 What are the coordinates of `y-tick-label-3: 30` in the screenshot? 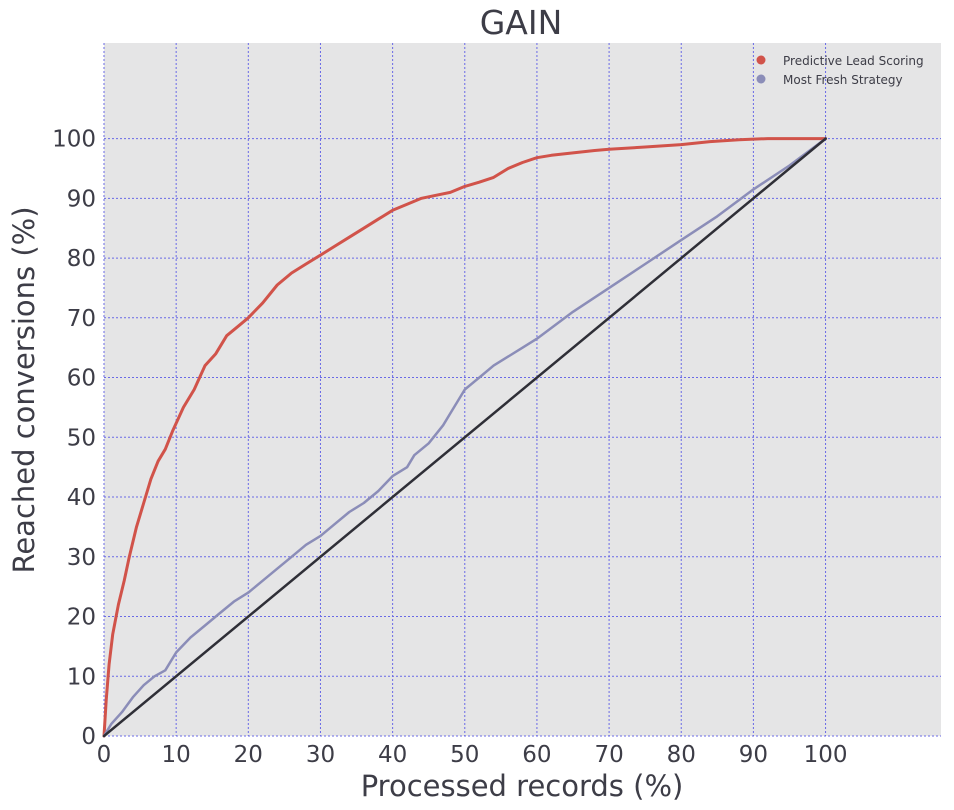 It's located at (81, 558).